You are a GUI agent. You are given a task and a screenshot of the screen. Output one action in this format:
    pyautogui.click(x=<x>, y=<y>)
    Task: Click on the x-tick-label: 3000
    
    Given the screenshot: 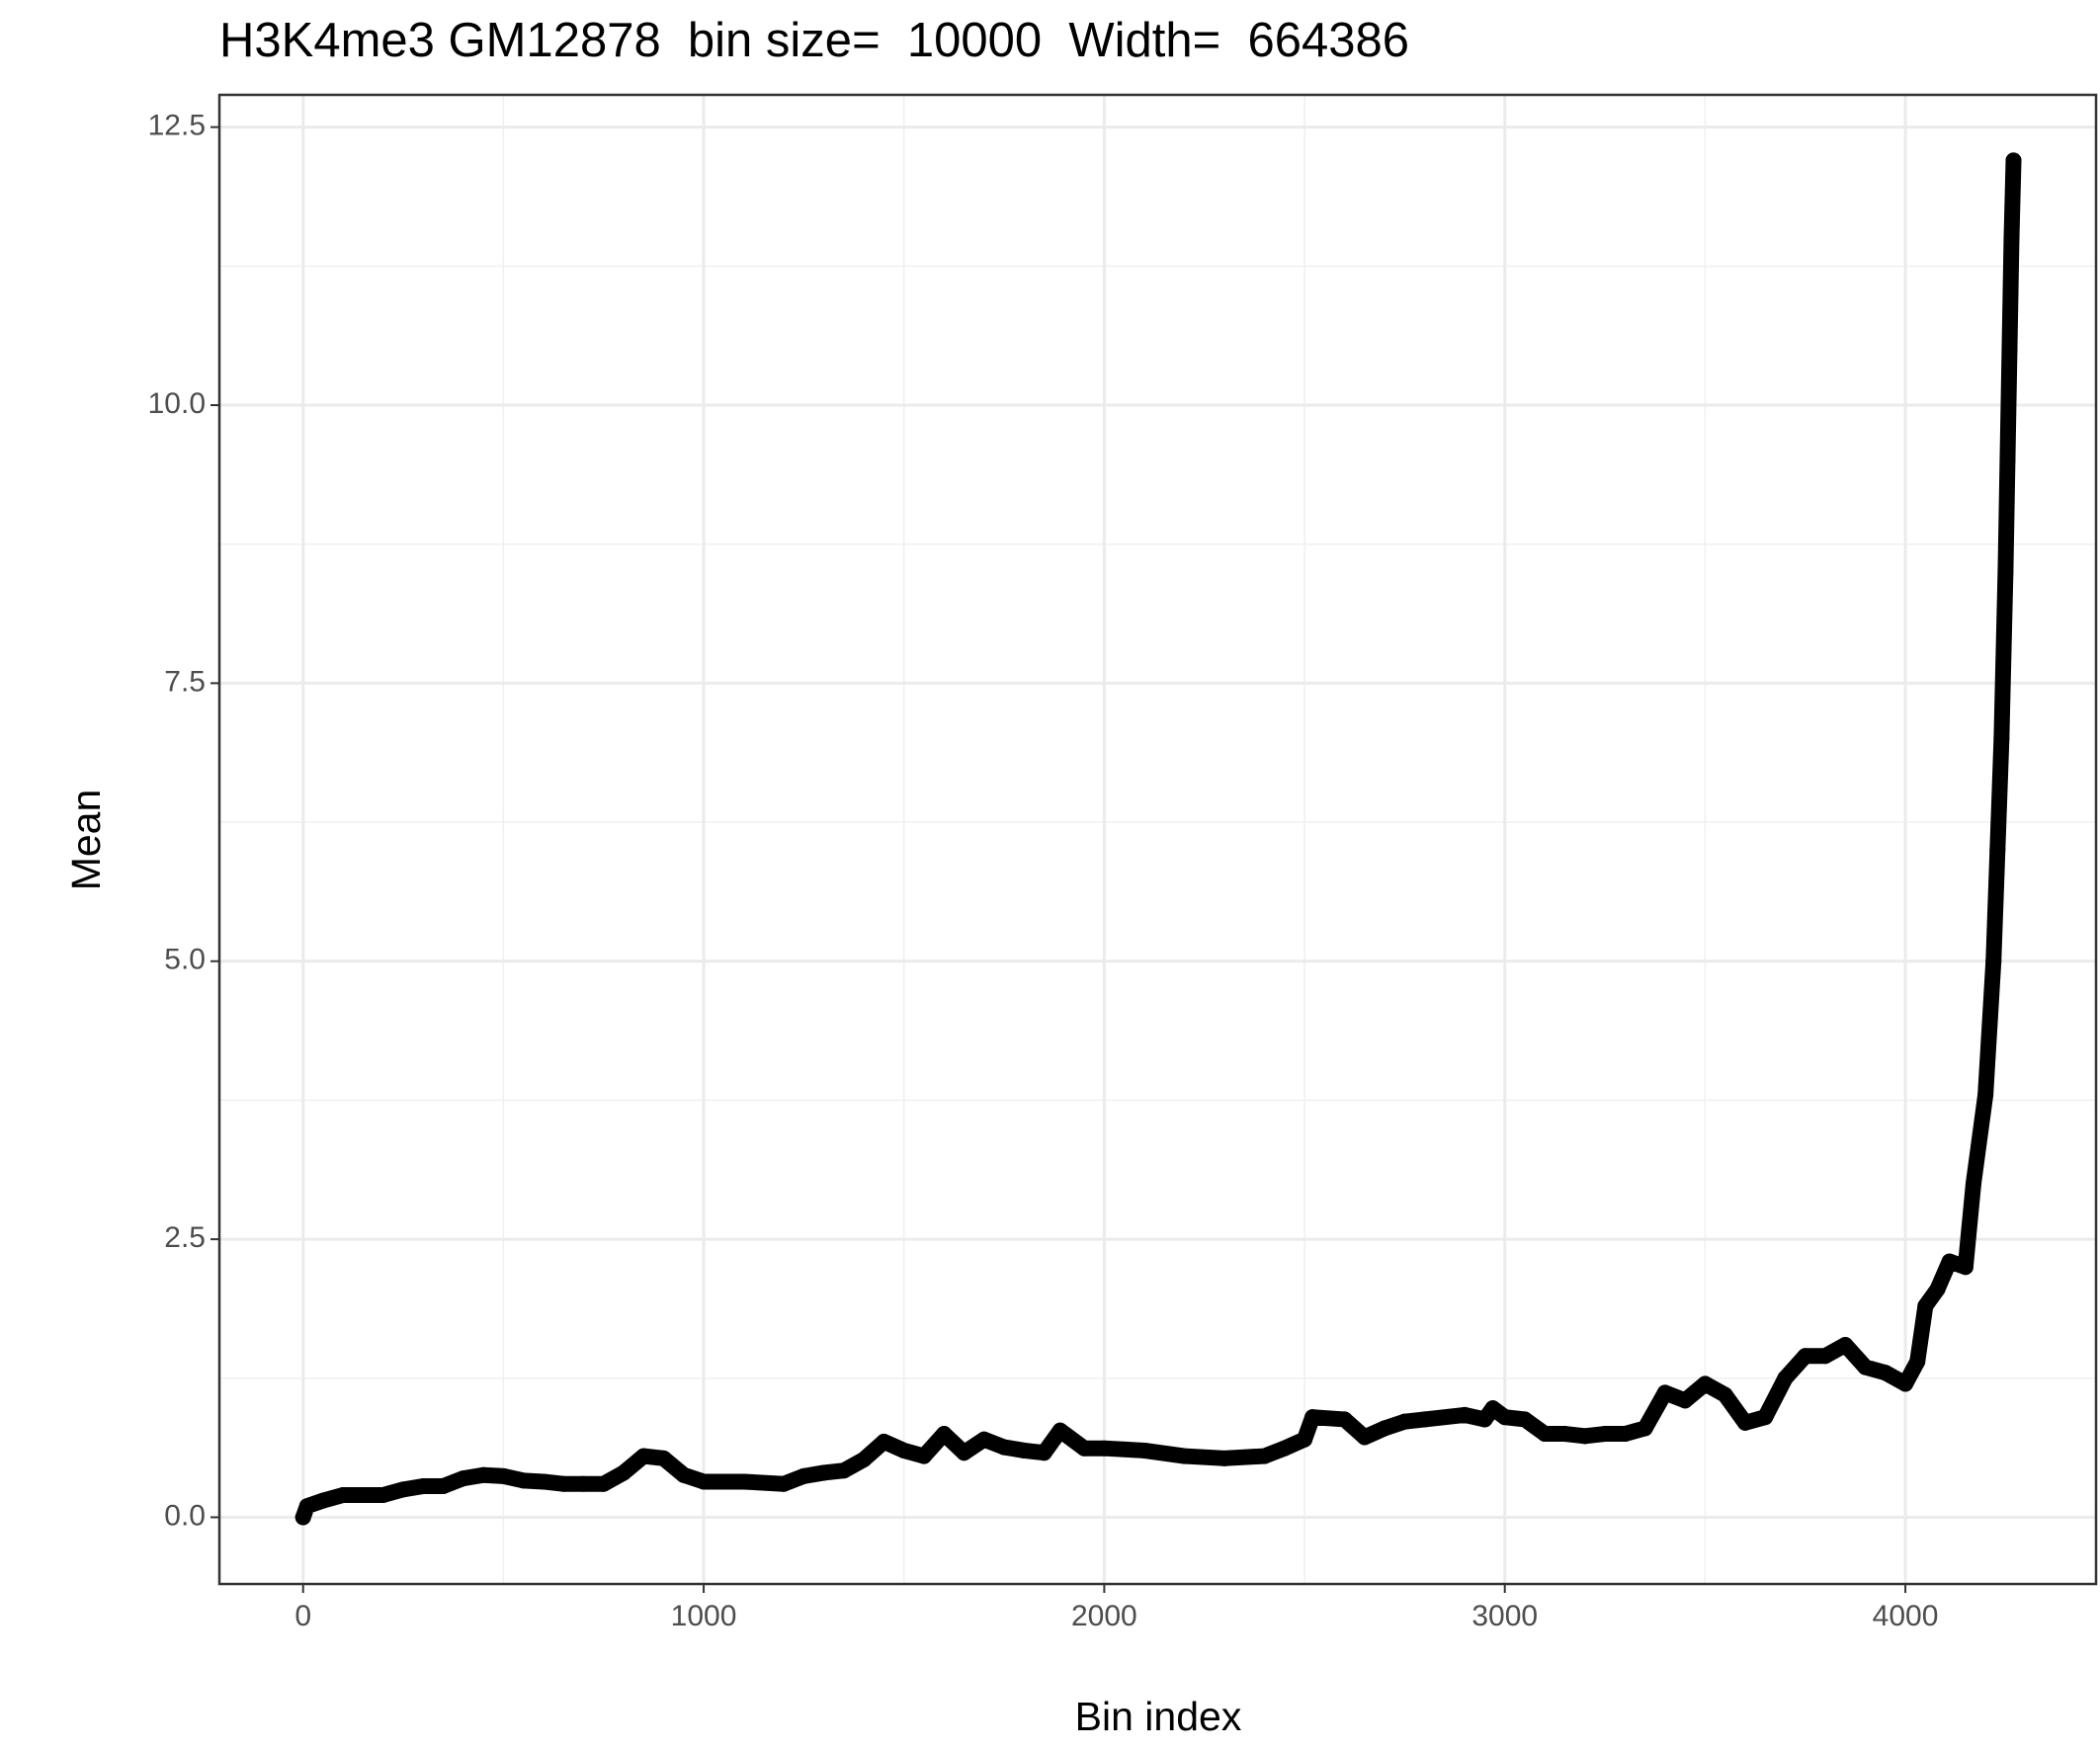 What is the action you would take?
    pyautogui.click(x=1504, y=1616)
    